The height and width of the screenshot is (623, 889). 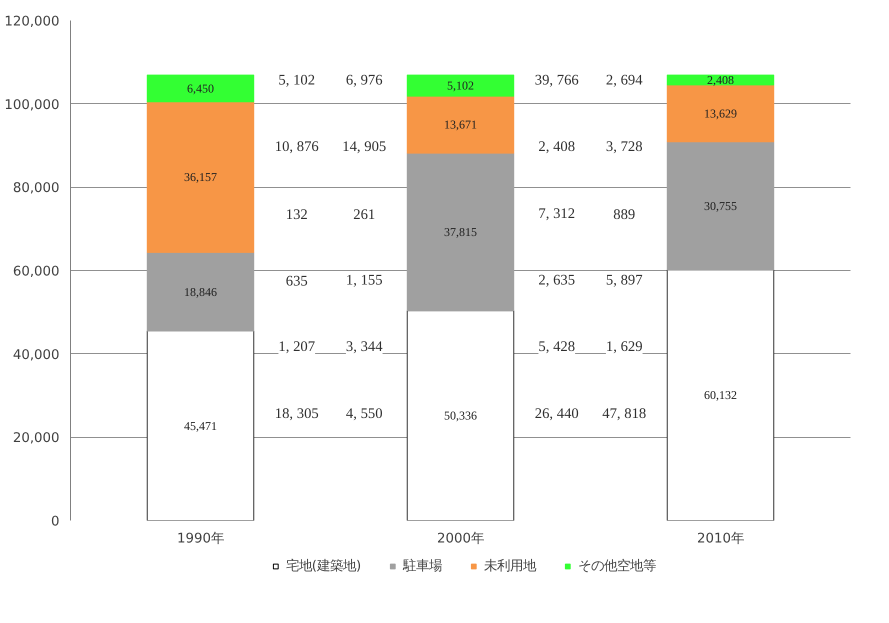 I want to click on annotation: 3, 728, so click(x=624, y=147).